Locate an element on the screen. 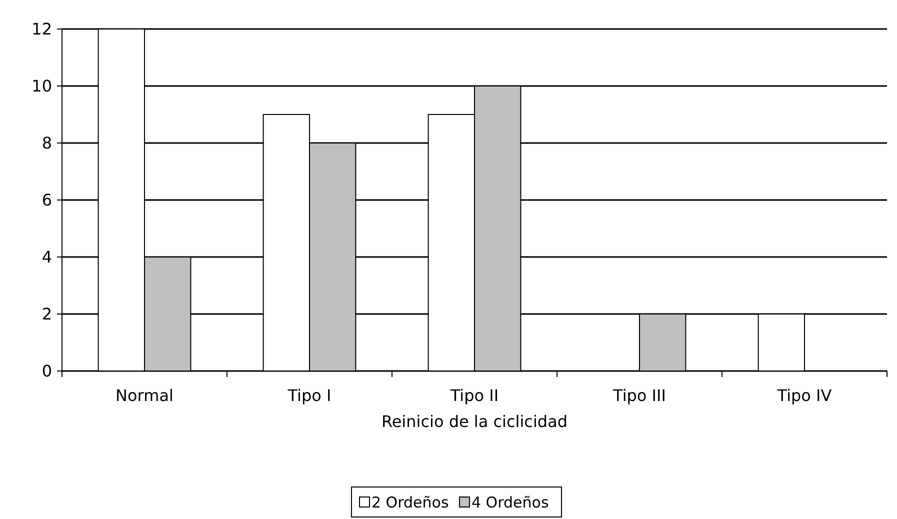 The image size is (897, 519). y-tick-label: 10 is located at coordinates (42, 86).